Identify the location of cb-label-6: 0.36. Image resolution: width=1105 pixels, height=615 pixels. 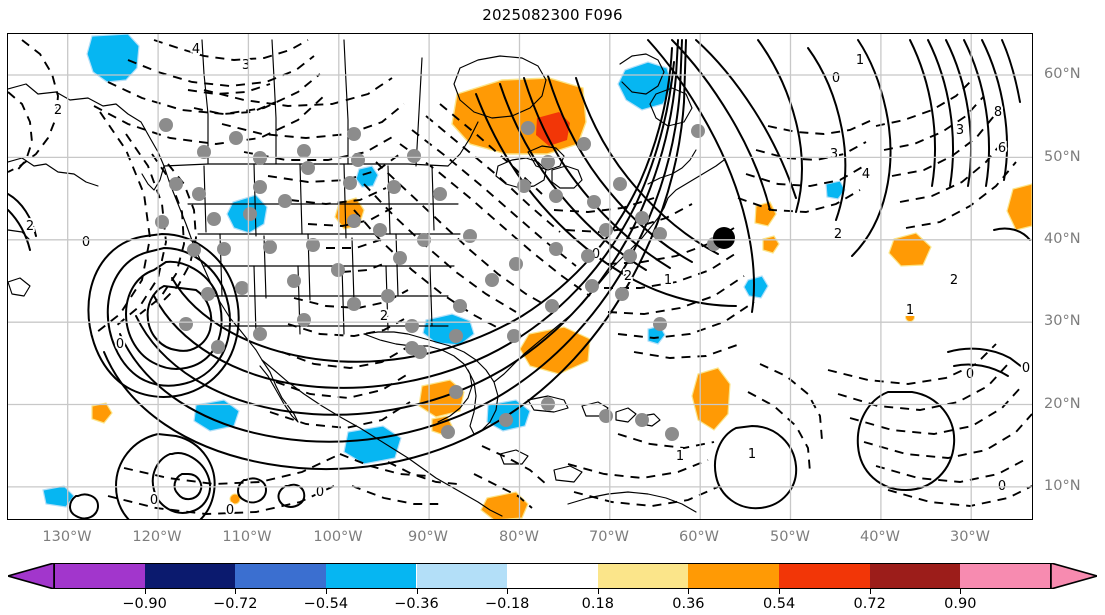
(688, 604).